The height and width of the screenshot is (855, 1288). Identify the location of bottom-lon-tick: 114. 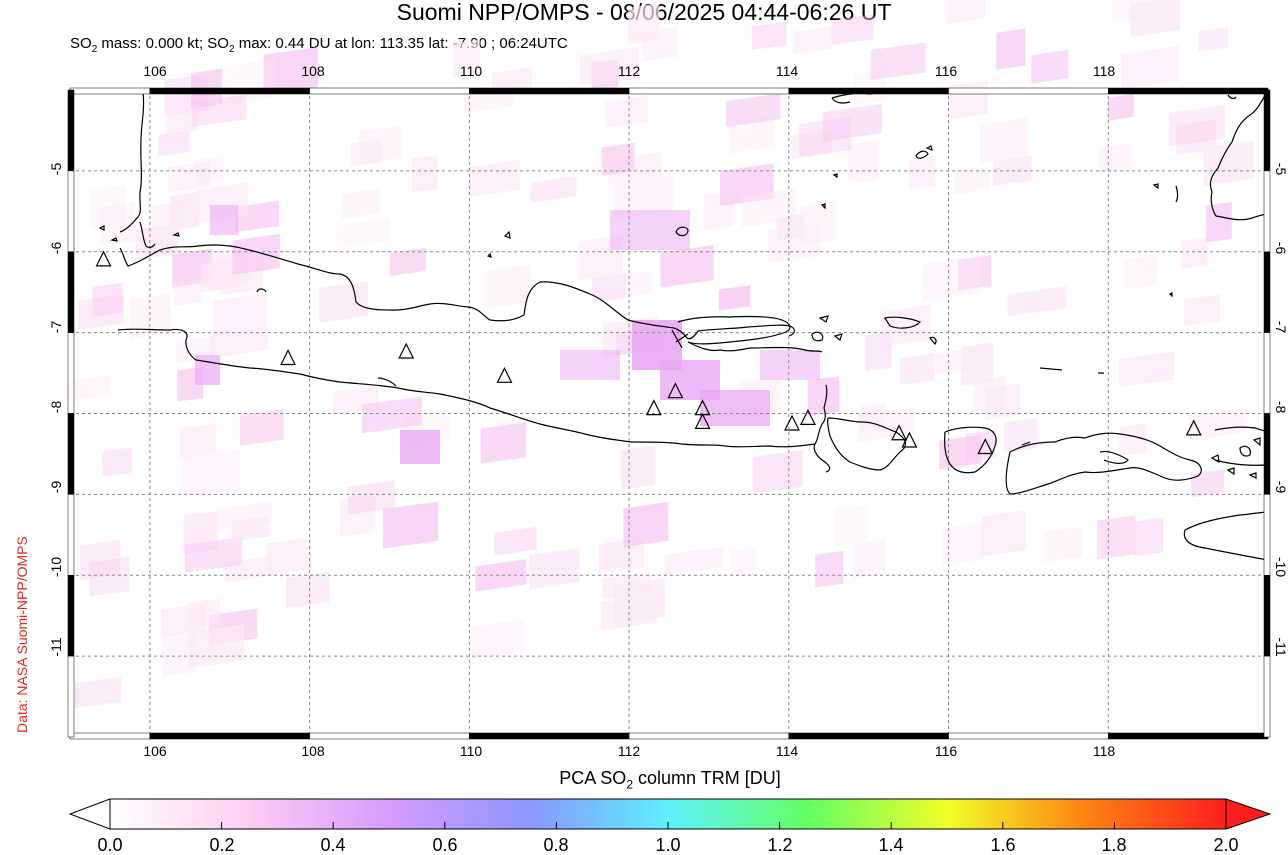
(787, 751).